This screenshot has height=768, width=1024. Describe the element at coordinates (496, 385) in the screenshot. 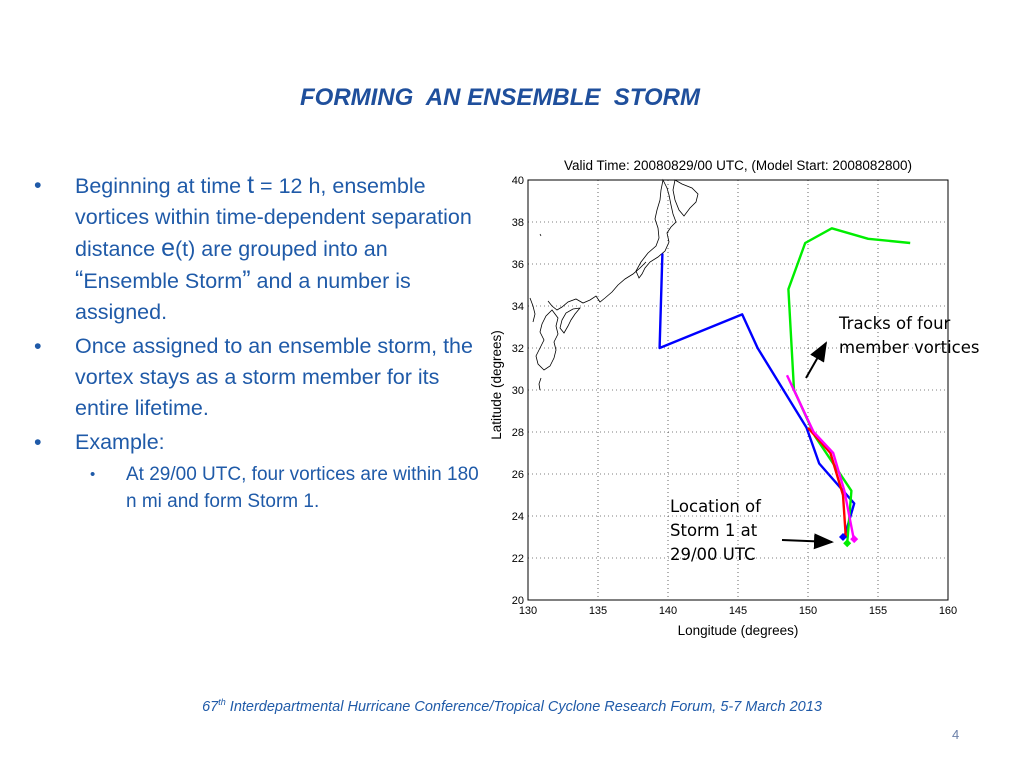

I see `y-axis-label: Latitude (degrees)` at that location.